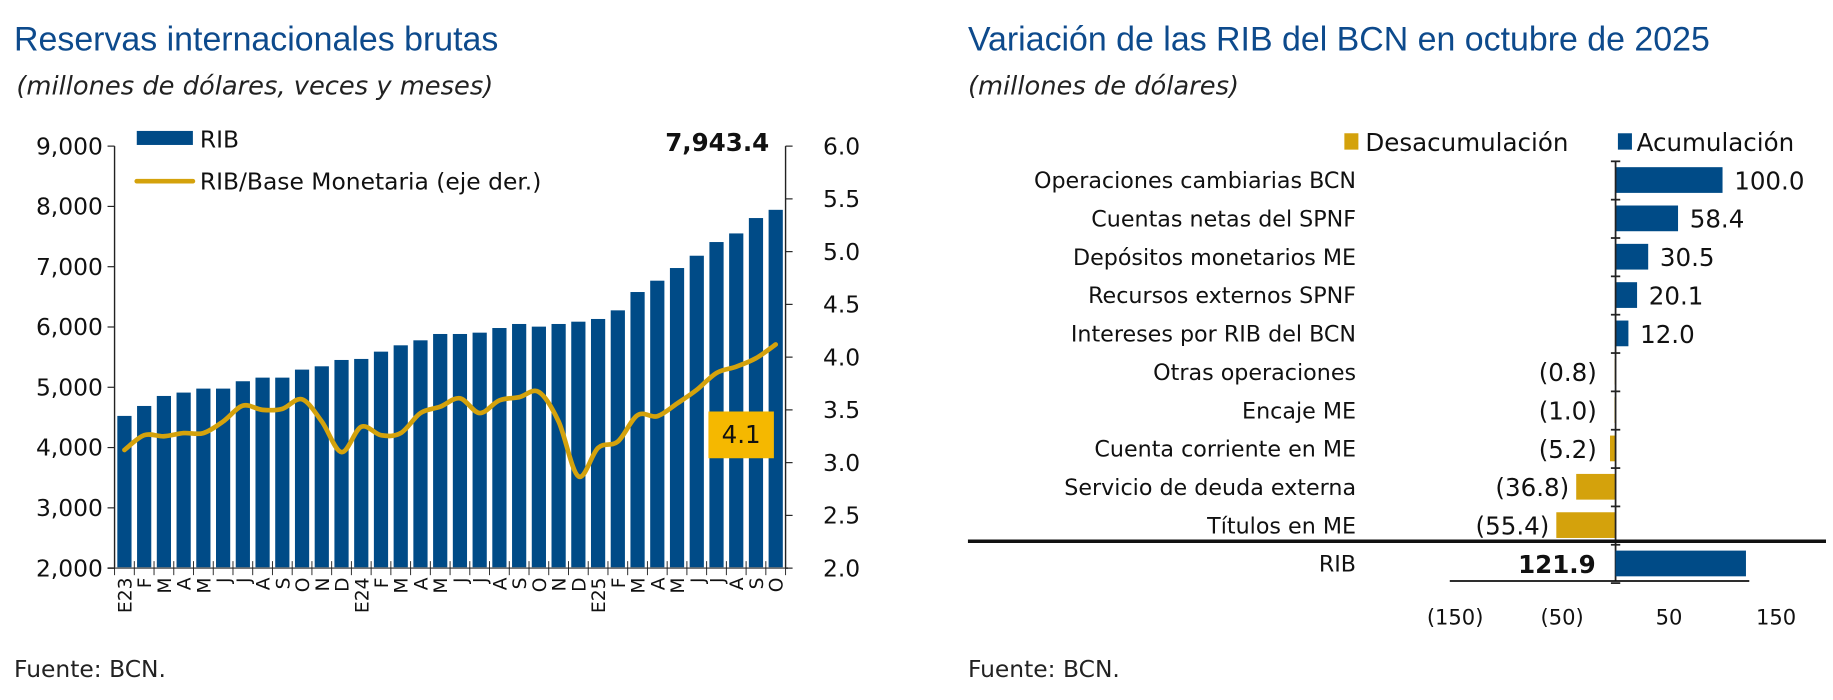  I want to click on total-bar, so click(1680, 563).